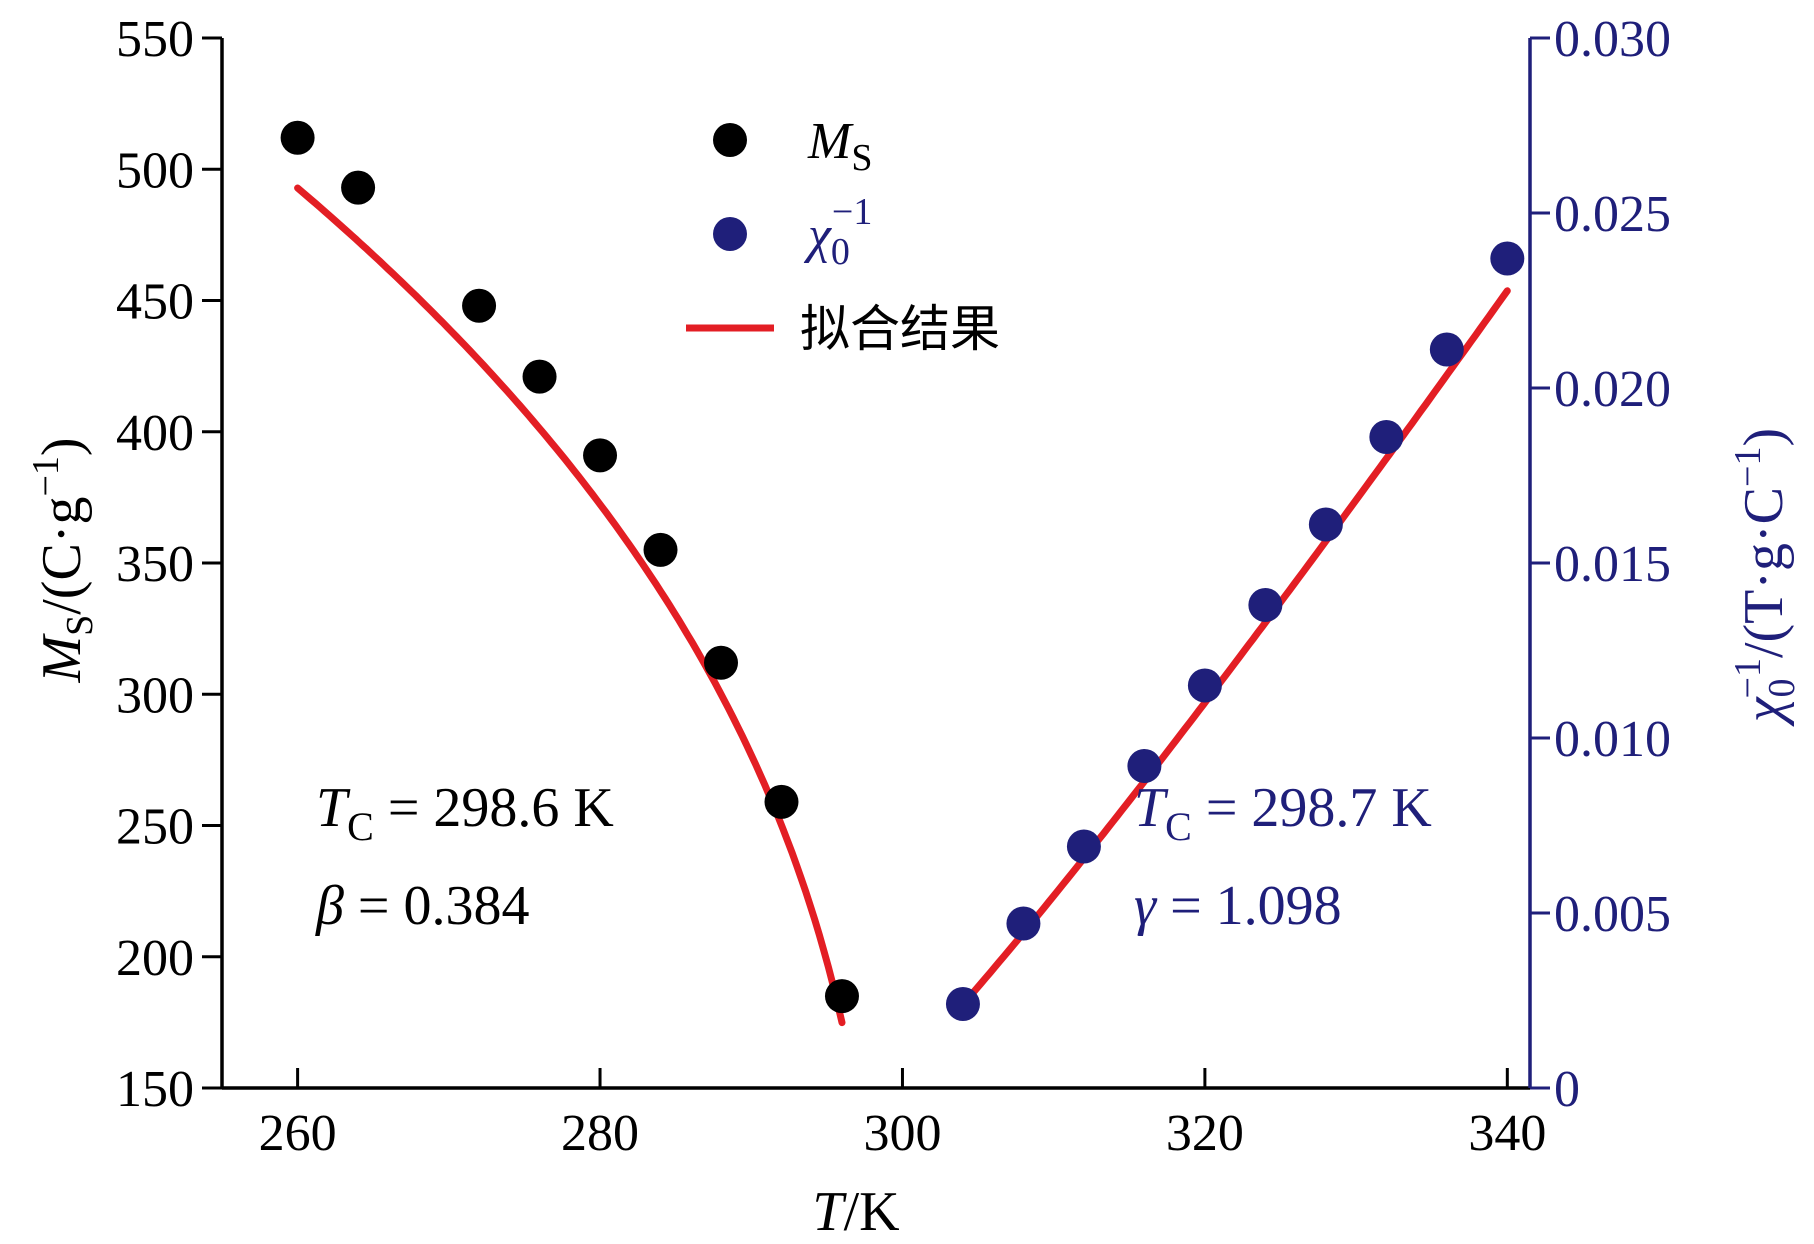 The width and height of the screenshot is (1814, 1244). What do you see at coordinates (902, 1133) in the screenshot?
I see `x-tick-label: 300` at bounding box center [902, 1133].